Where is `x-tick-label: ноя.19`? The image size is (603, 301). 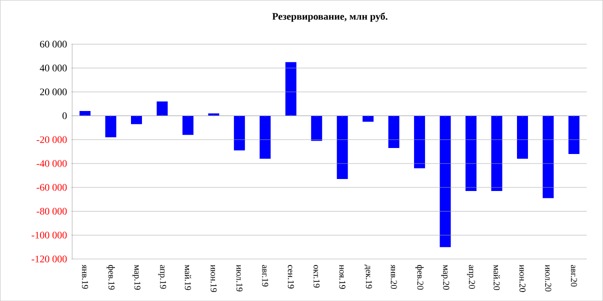 x-tick-label: ноя.19 is located at coordinates (342, 276).